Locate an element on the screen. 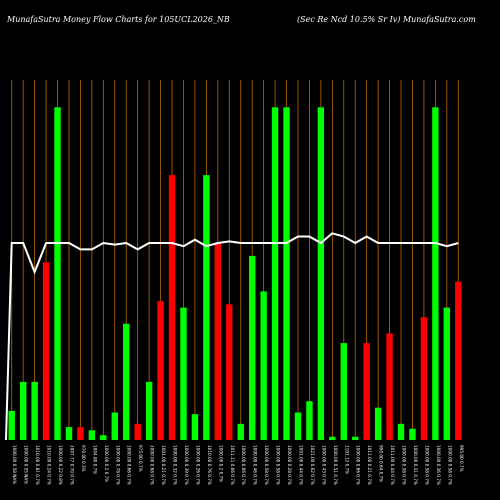 The image size is (500, 500). x-tick-label: 990.00 0.64 0.7% is located at coordinates (381, 463).